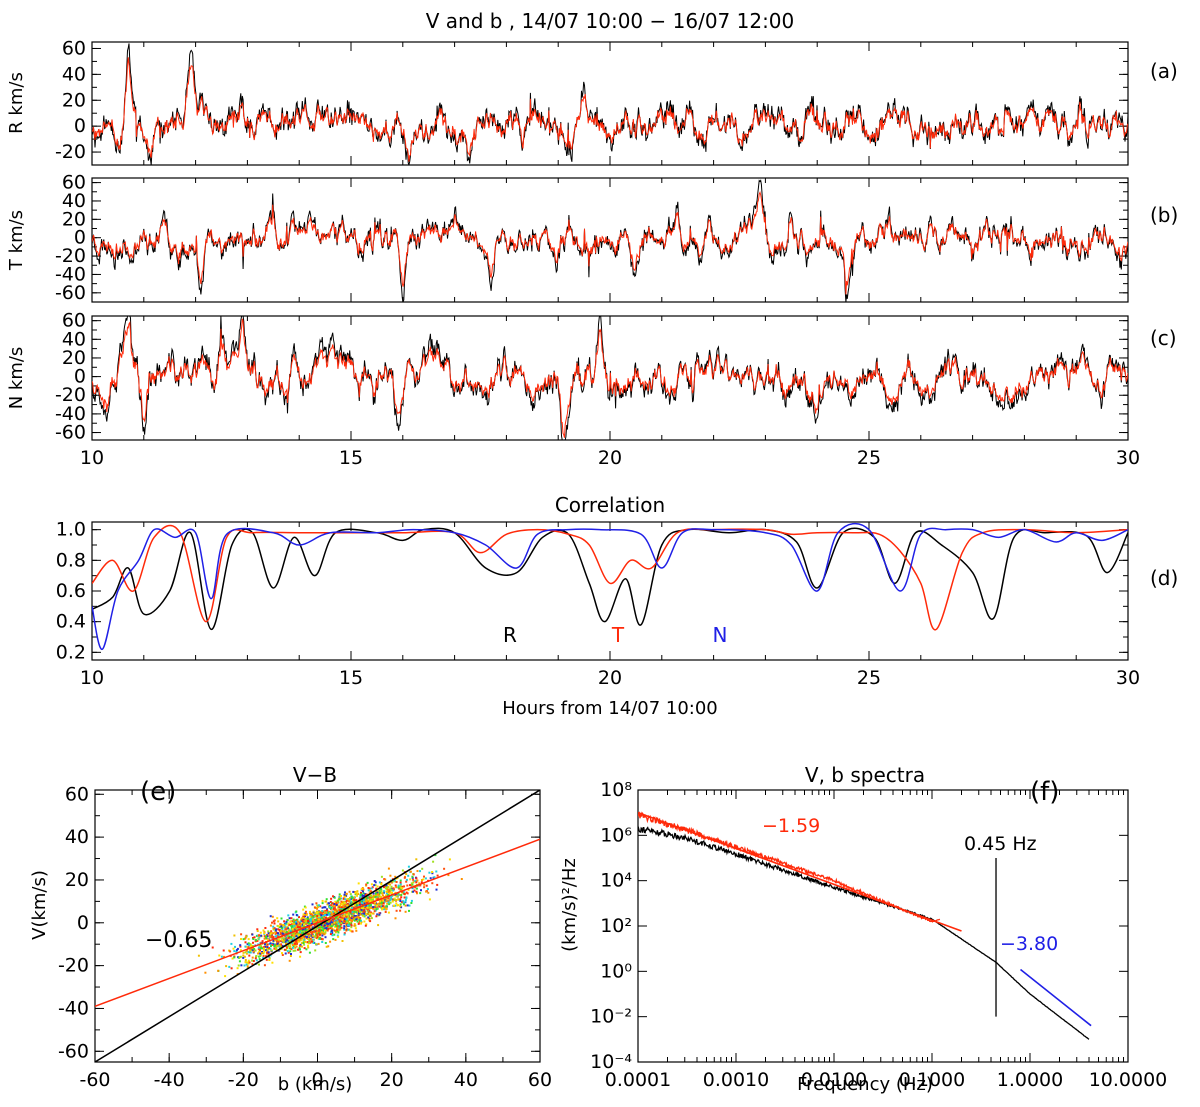 This screenshot has width=1200, height=1107. Describe the element at coordinates (71, 530) in the screenshot. I see `y-tick-label: 1.0` at that location.